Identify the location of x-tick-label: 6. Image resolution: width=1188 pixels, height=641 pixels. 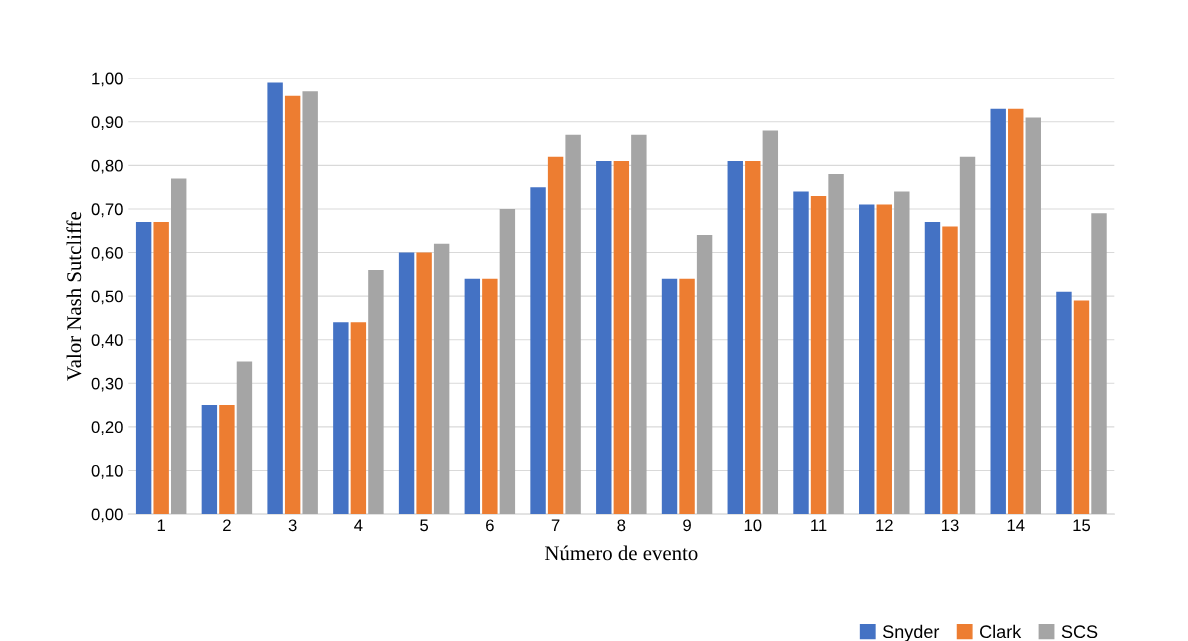
(490, 525).